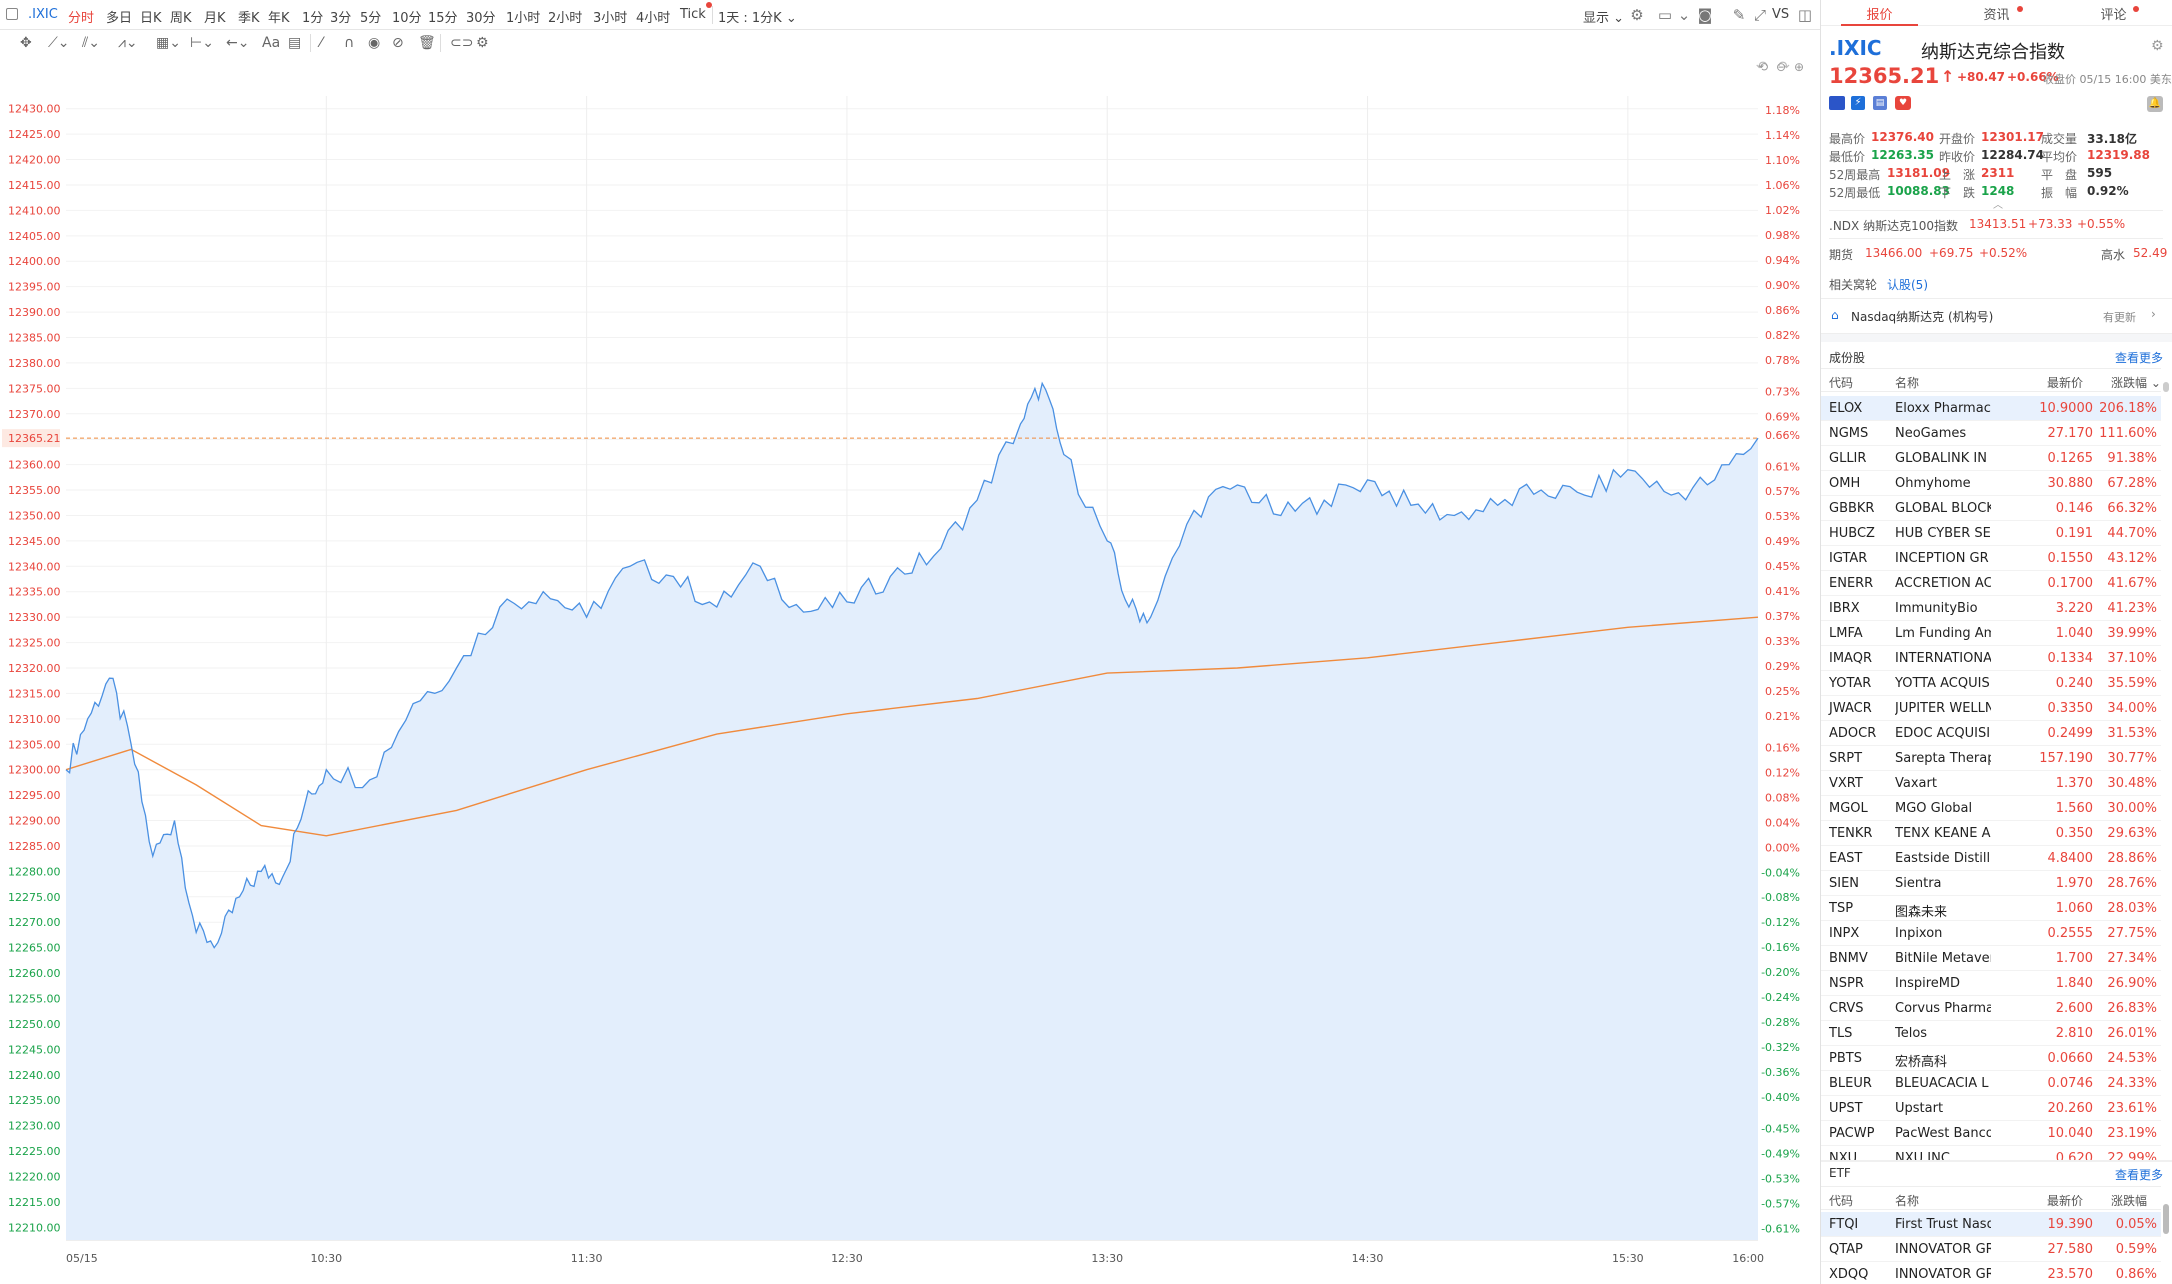  Describe the element at coordinates (43, 14) in the screenshot. I see `symbol-label: .IXIC` at that location.